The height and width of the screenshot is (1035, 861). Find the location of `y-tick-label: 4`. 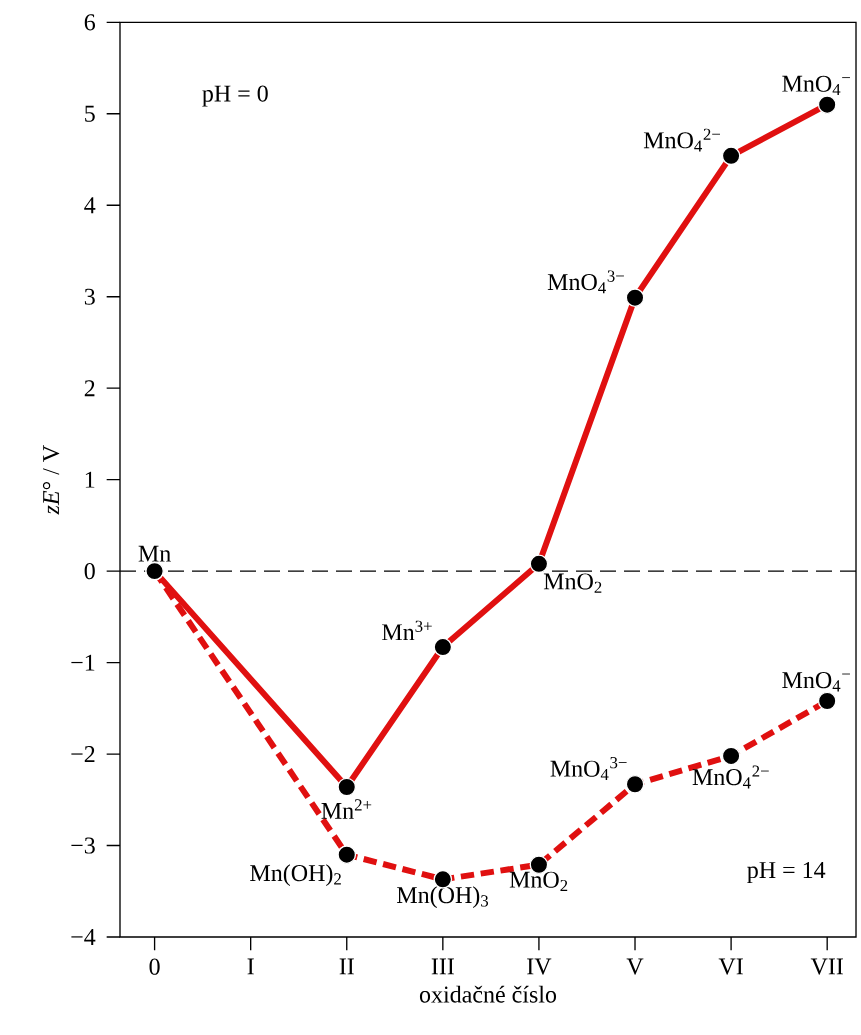

y-tick-label: 4 is located at coordinates (90, 205).